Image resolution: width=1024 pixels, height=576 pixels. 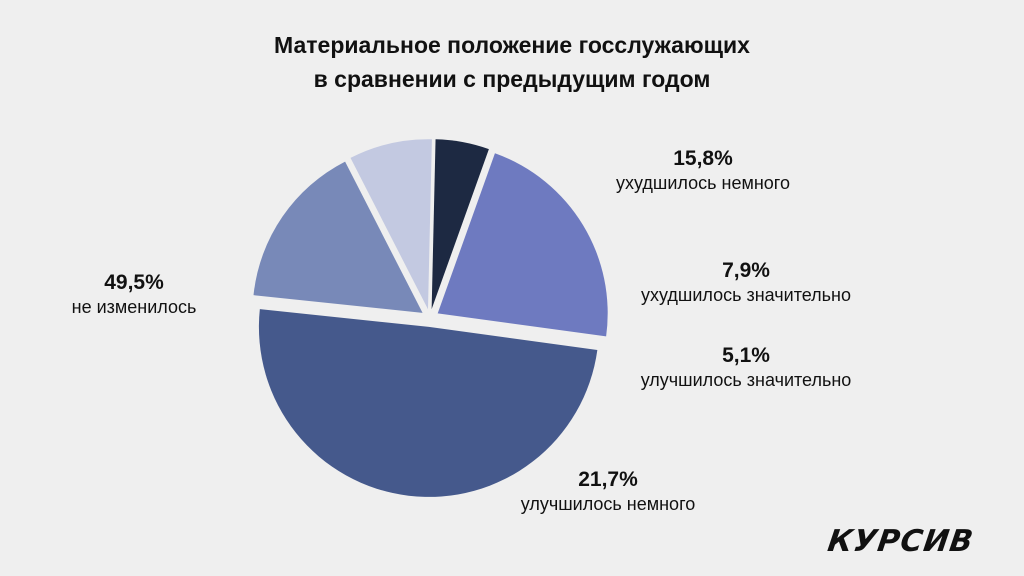 What do you see at coordinates (391, 224) in the screenshot?
I see `slice-worse-significantly` at bounding box center [391, 224].